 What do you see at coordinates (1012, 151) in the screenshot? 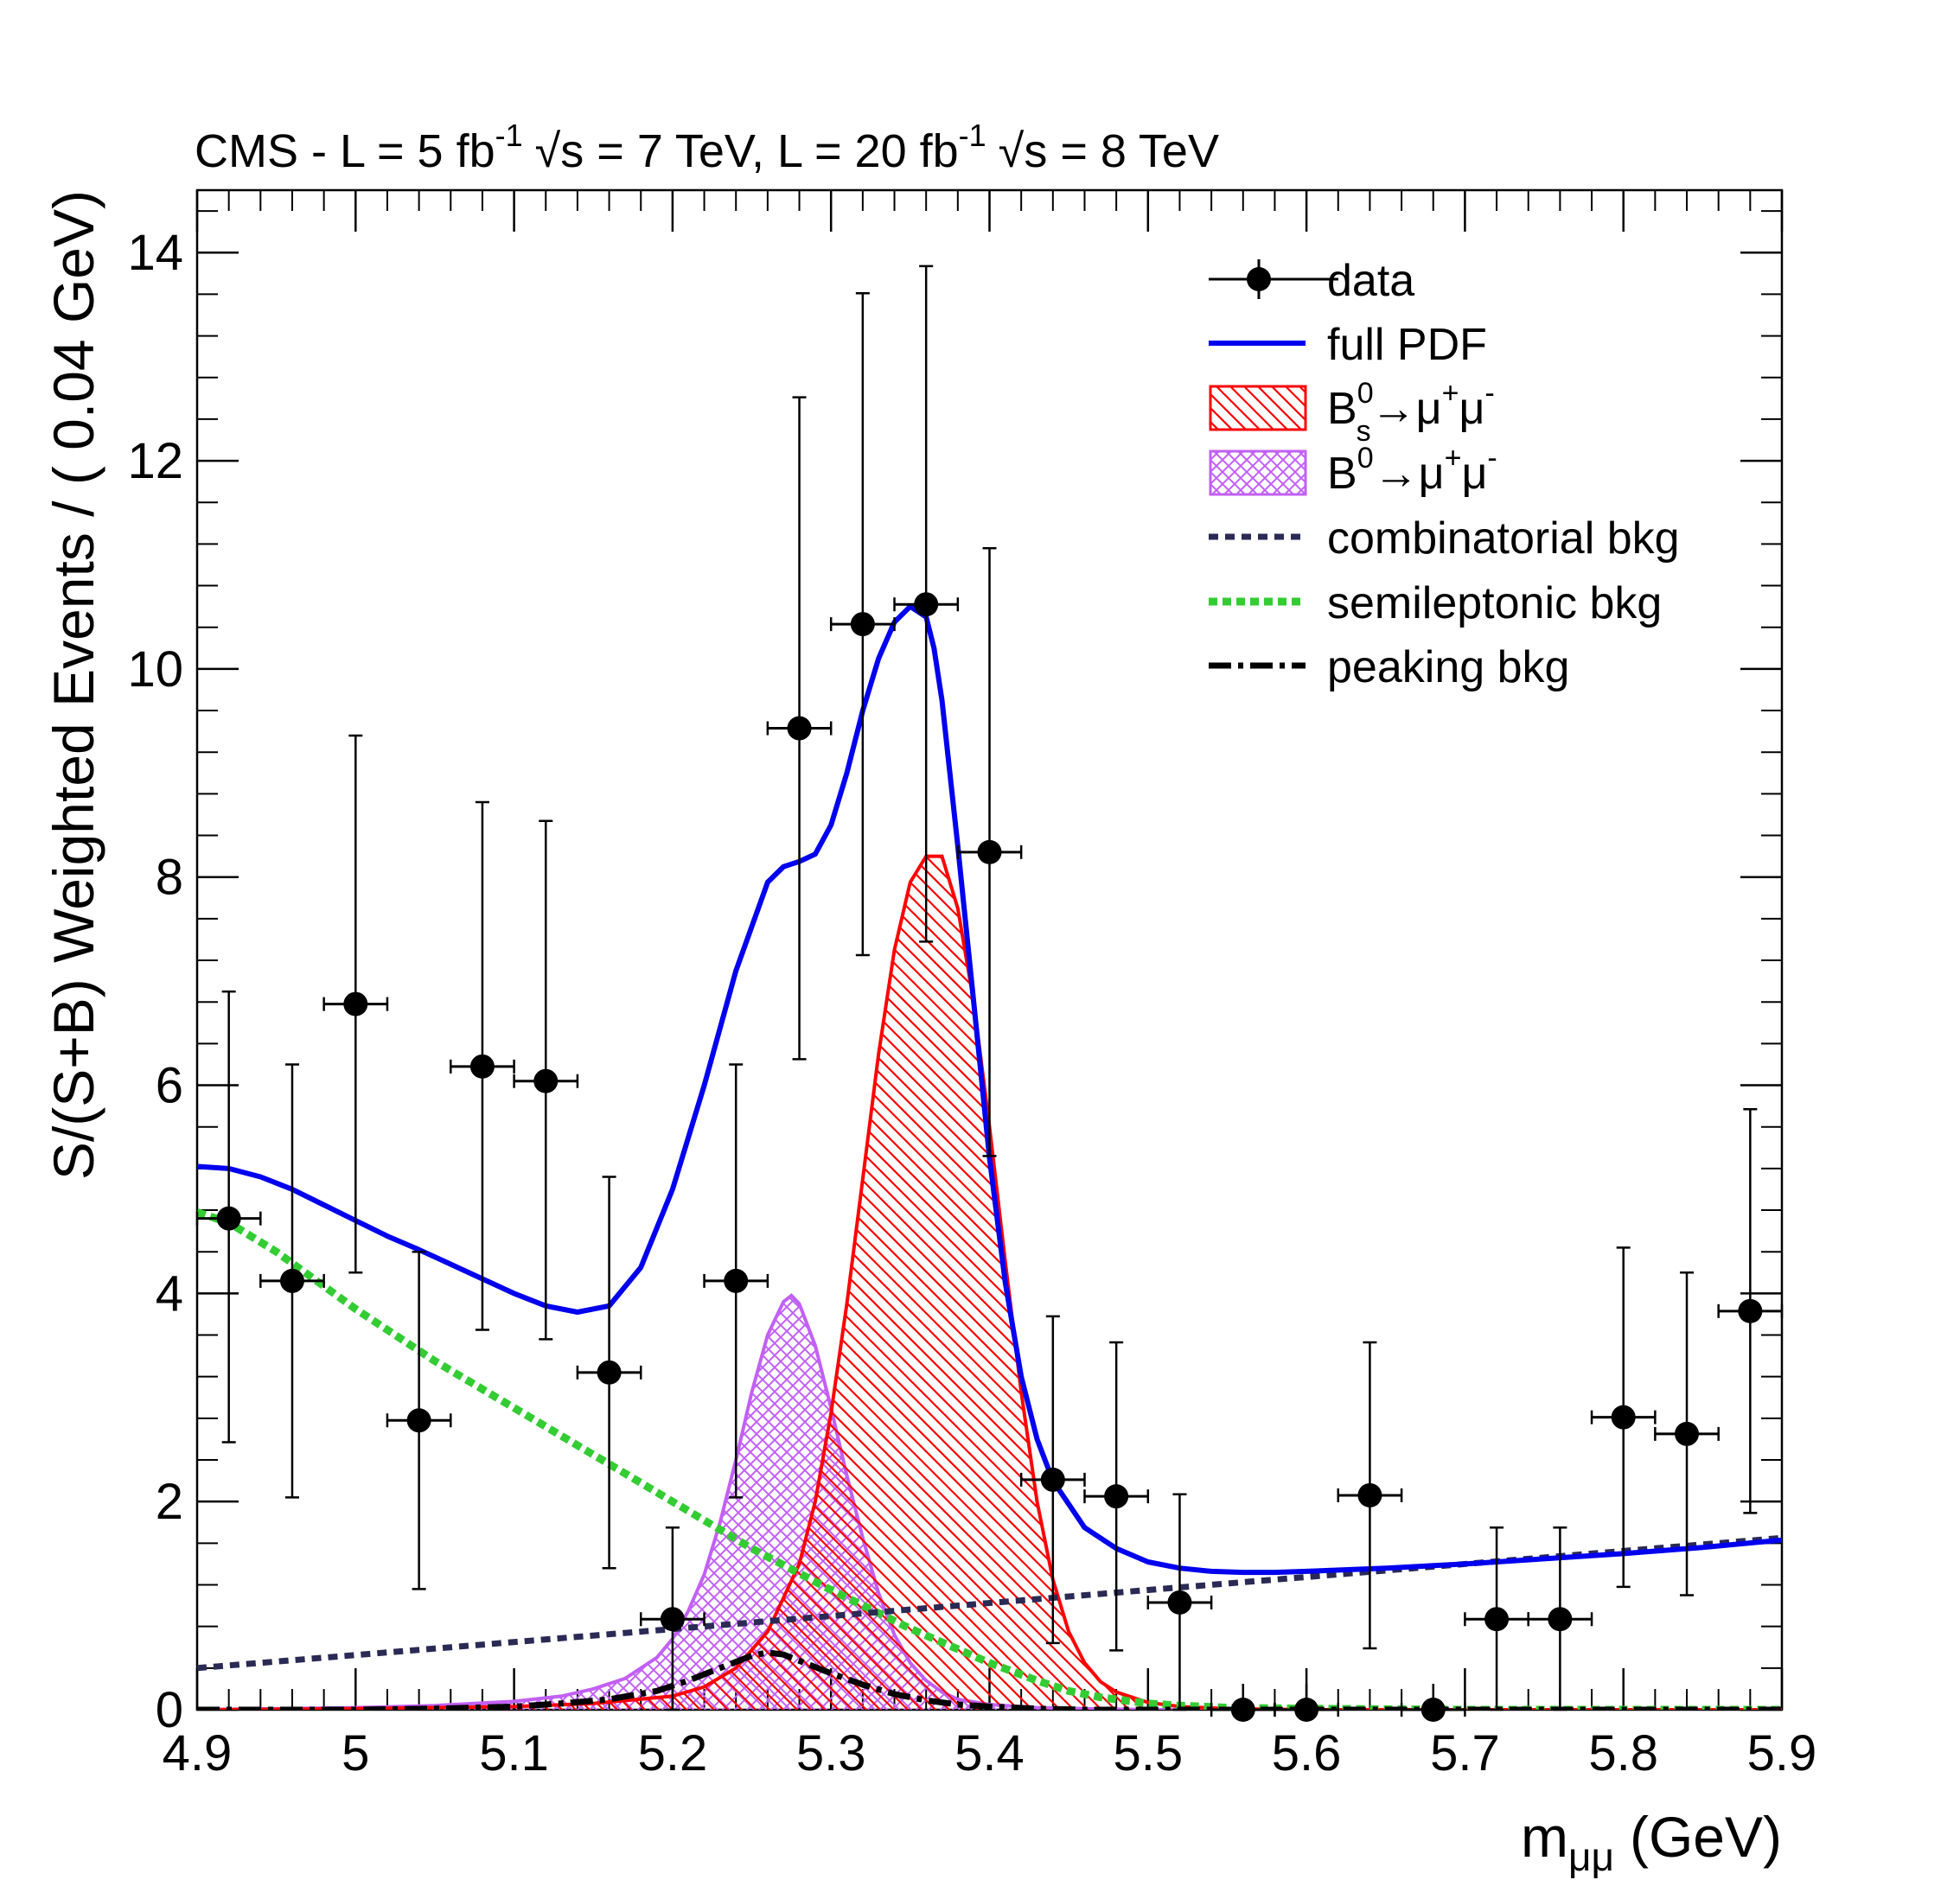
I see `sqrt-symbol-2: √` at bounding box center [1012, 151].